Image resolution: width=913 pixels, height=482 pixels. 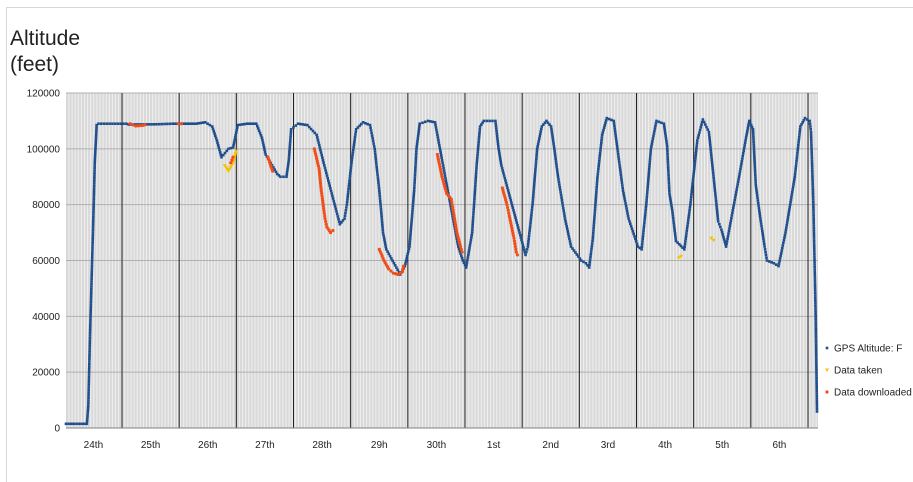 I want to click on x-tick-label: 5th, so click(x=722, y=445).